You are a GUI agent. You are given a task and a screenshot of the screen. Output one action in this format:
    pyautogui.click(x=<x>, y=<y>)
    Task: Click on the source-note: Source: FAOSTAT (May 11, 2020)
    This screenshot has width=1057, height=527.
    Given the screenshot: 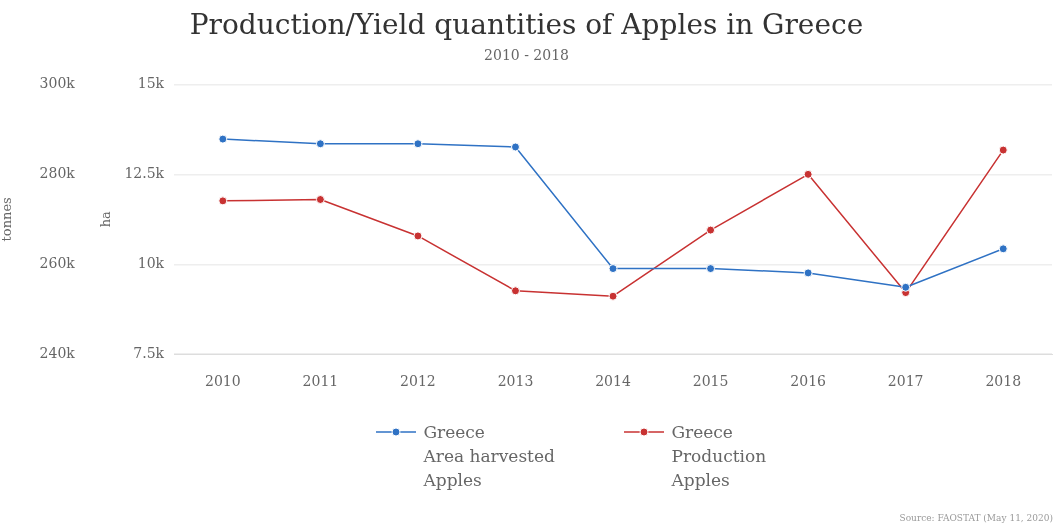 What is the action you would take?
    pyautogui.click(x=976, y=518)
    